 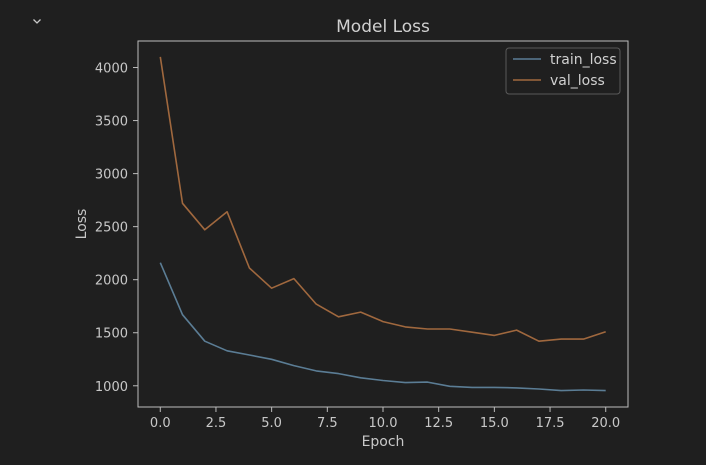 What do you see at coordinates (111, 228) in the screenshot?
I see `y-tick-label: 2500` at bounding box center [111, 228].